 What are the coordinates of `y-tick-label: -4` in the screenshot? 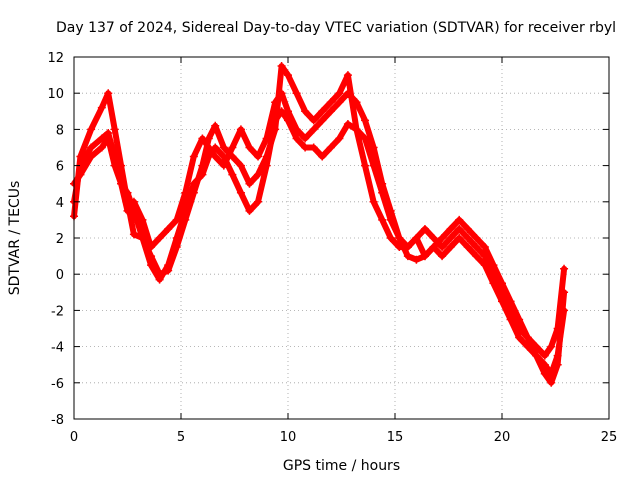 It's located at (57, 348).